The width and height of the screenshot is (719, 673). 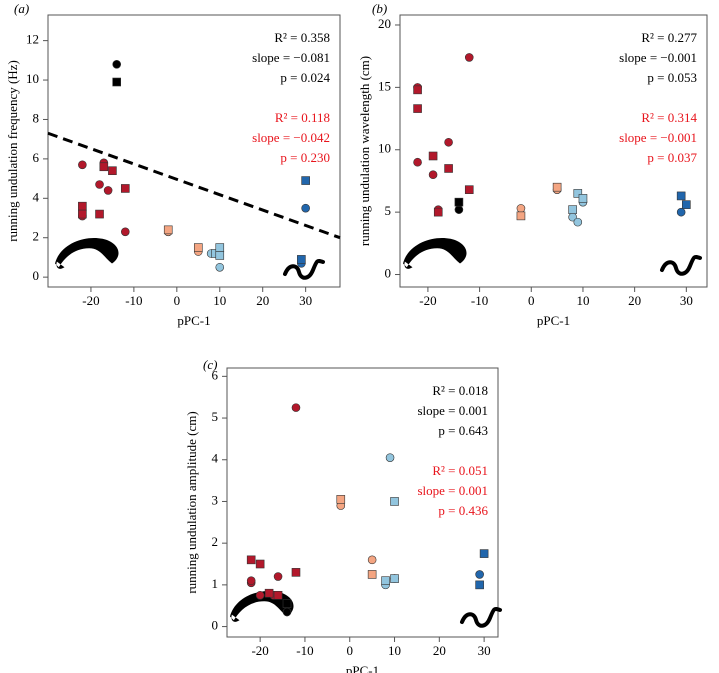 I want to click on stat-text: slope = −0.042, so click(x=291, y=137).